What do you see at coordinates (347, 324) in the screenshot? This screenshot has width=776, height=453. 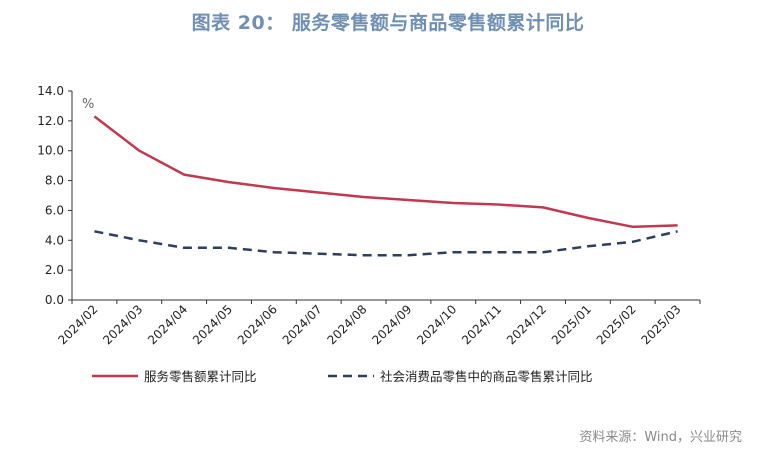 I see `x-tick-label: 2024/08` at bounding box center [347, 324].